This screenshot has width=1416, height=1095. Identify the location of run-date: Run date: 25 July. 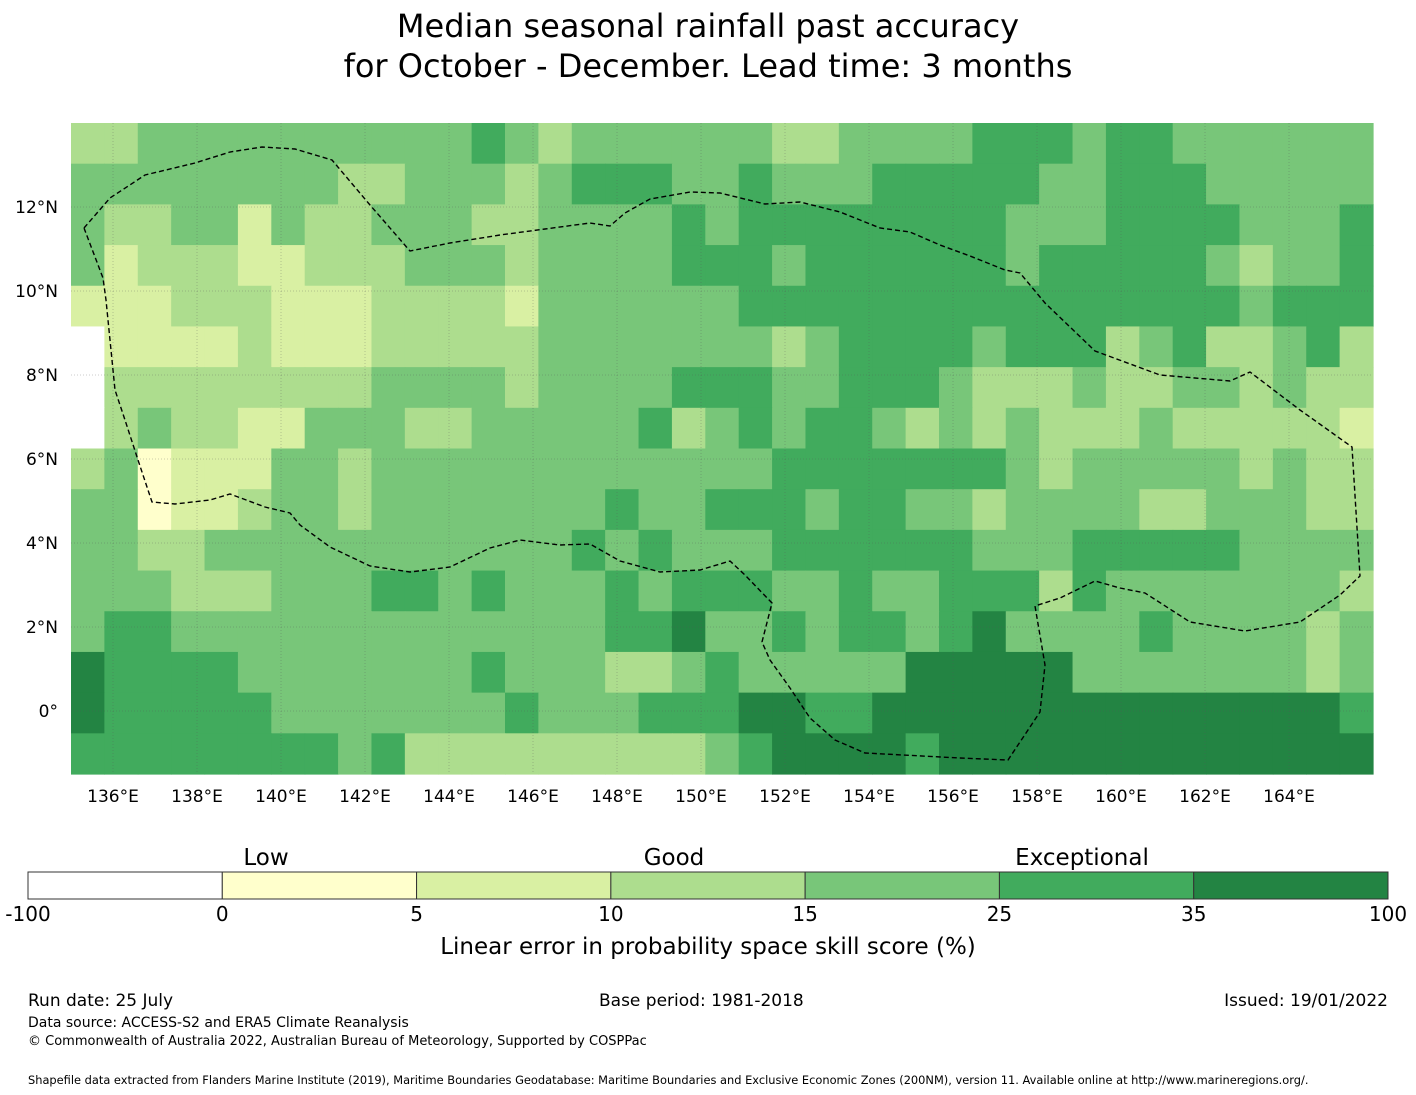
(101, 1001).